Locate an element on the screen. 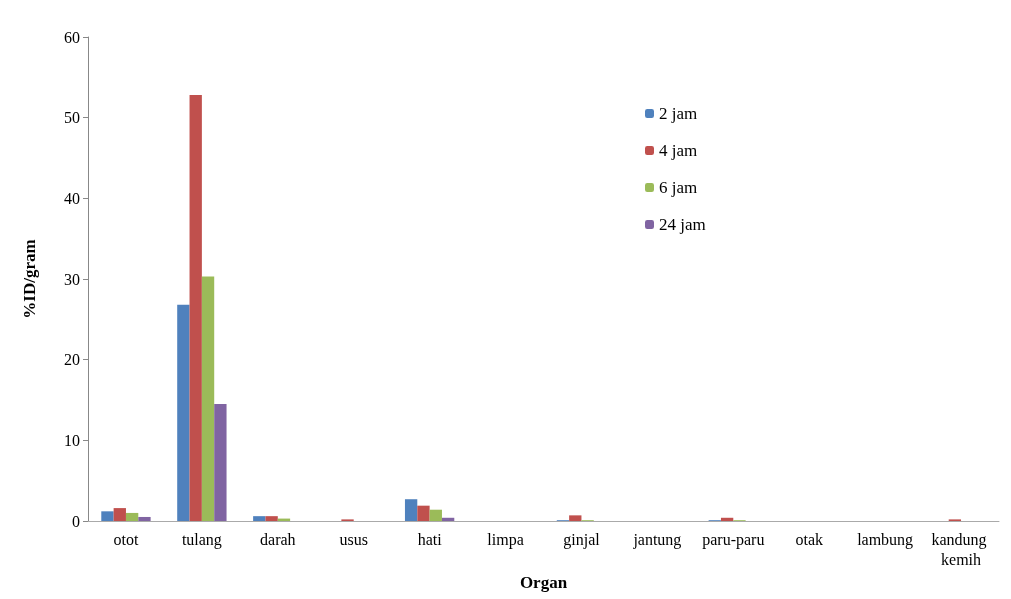  x-tick-label: jantung is located at coordinates (657, 539).